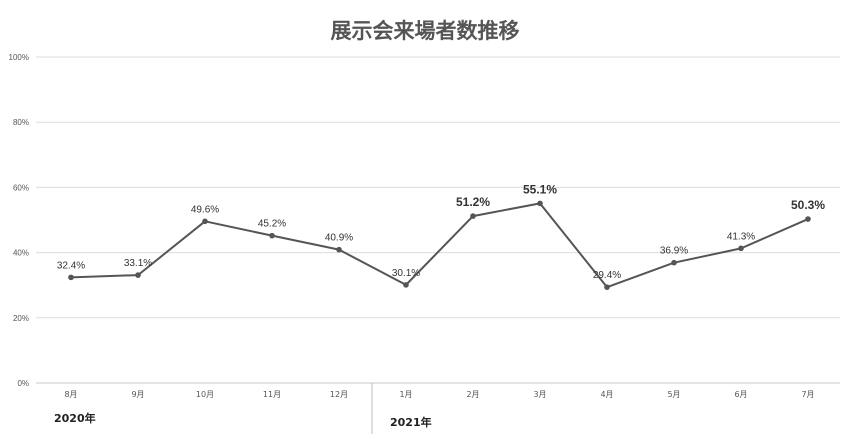 The height and width of the screenshot is (436, 850). Describe the element at coordinates (606, 394) in the screenshot. I see `x-tick-label: 4月` at that location.